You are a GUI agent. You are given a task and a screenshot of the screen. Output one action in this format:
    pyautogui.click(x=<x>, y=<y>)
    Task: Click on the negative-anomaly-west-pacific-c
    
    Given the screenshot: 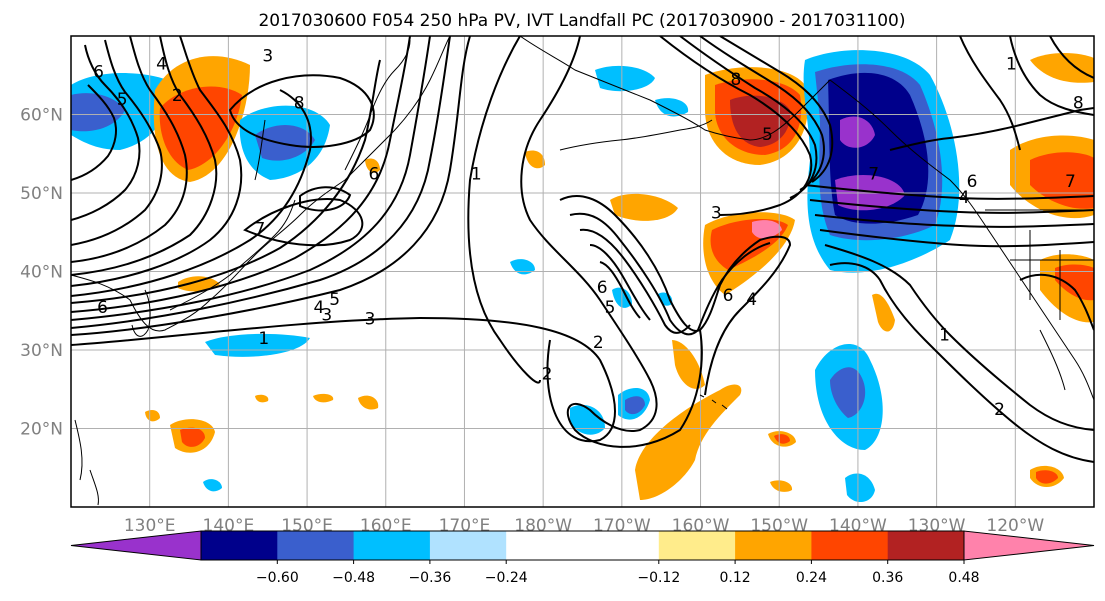 What is the action you would take?
    pyautogui.click(x=212, y=485)
    